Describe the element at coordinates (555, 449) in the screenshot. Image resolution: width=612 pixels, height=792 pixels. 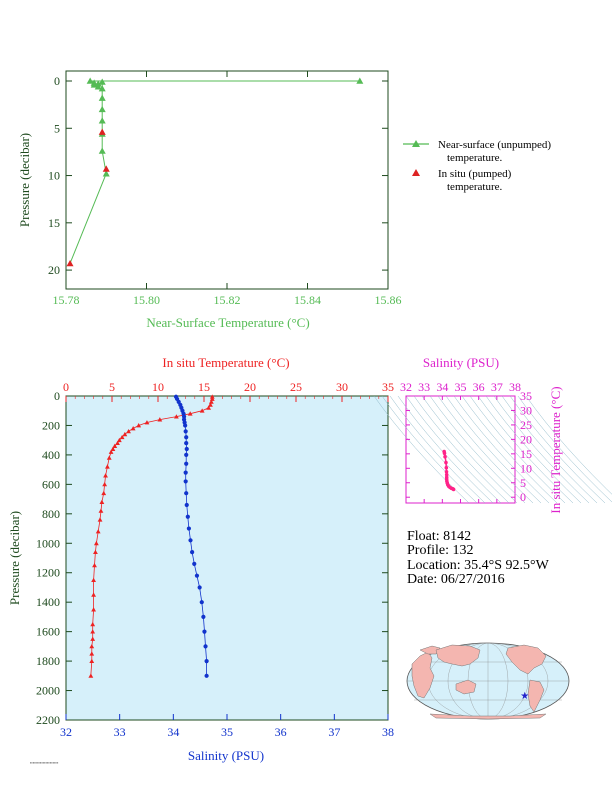
I see `ts-y-label: In situ Temperature (°C)` at that location.